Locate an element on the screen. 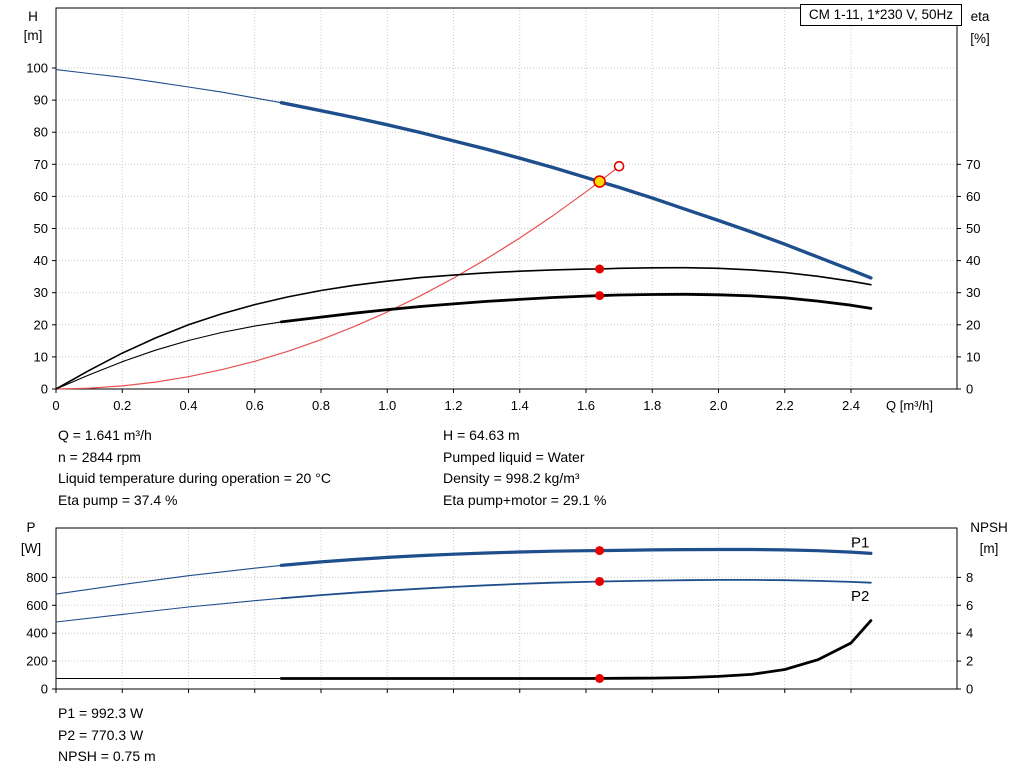 The width and height of the screenshot is (1024, 781). left-tick-label: 90 is located at coordinates (41, 100).